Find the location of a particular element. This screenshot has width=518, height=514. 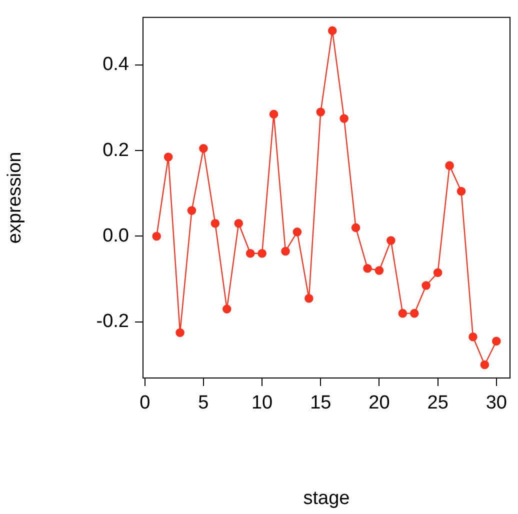

x-tick-label: 15 is located at coordinates (321, 403).